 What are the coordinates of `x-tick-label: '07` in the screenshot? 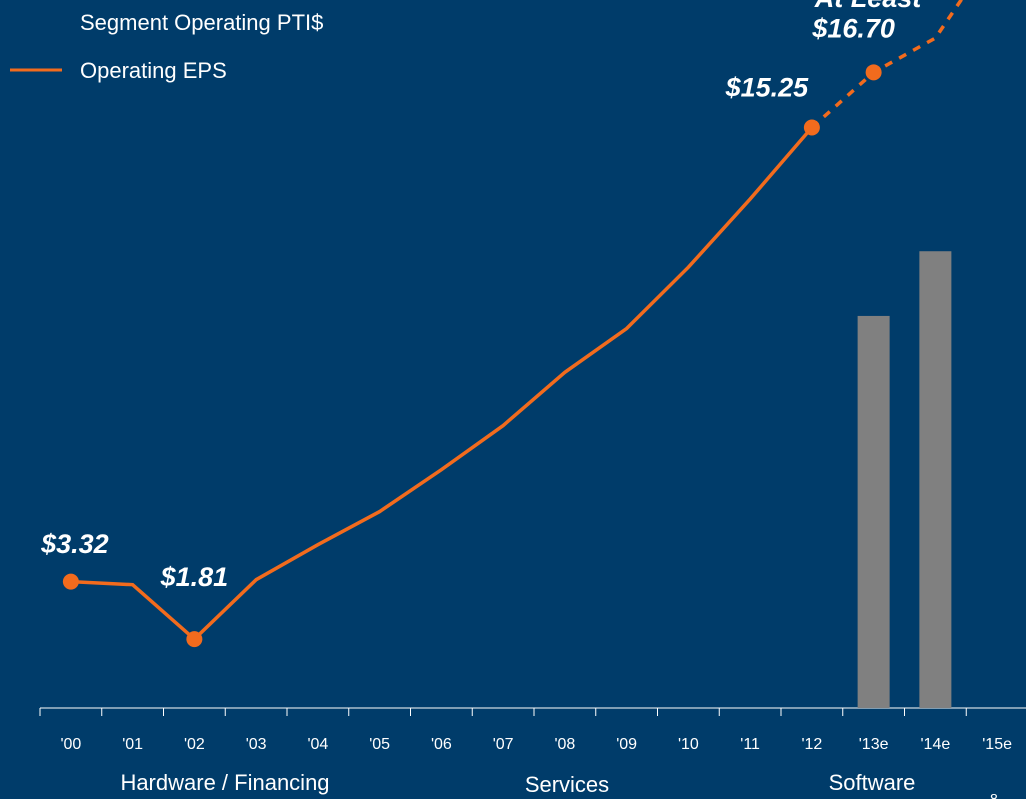 It's located at (503, 744).